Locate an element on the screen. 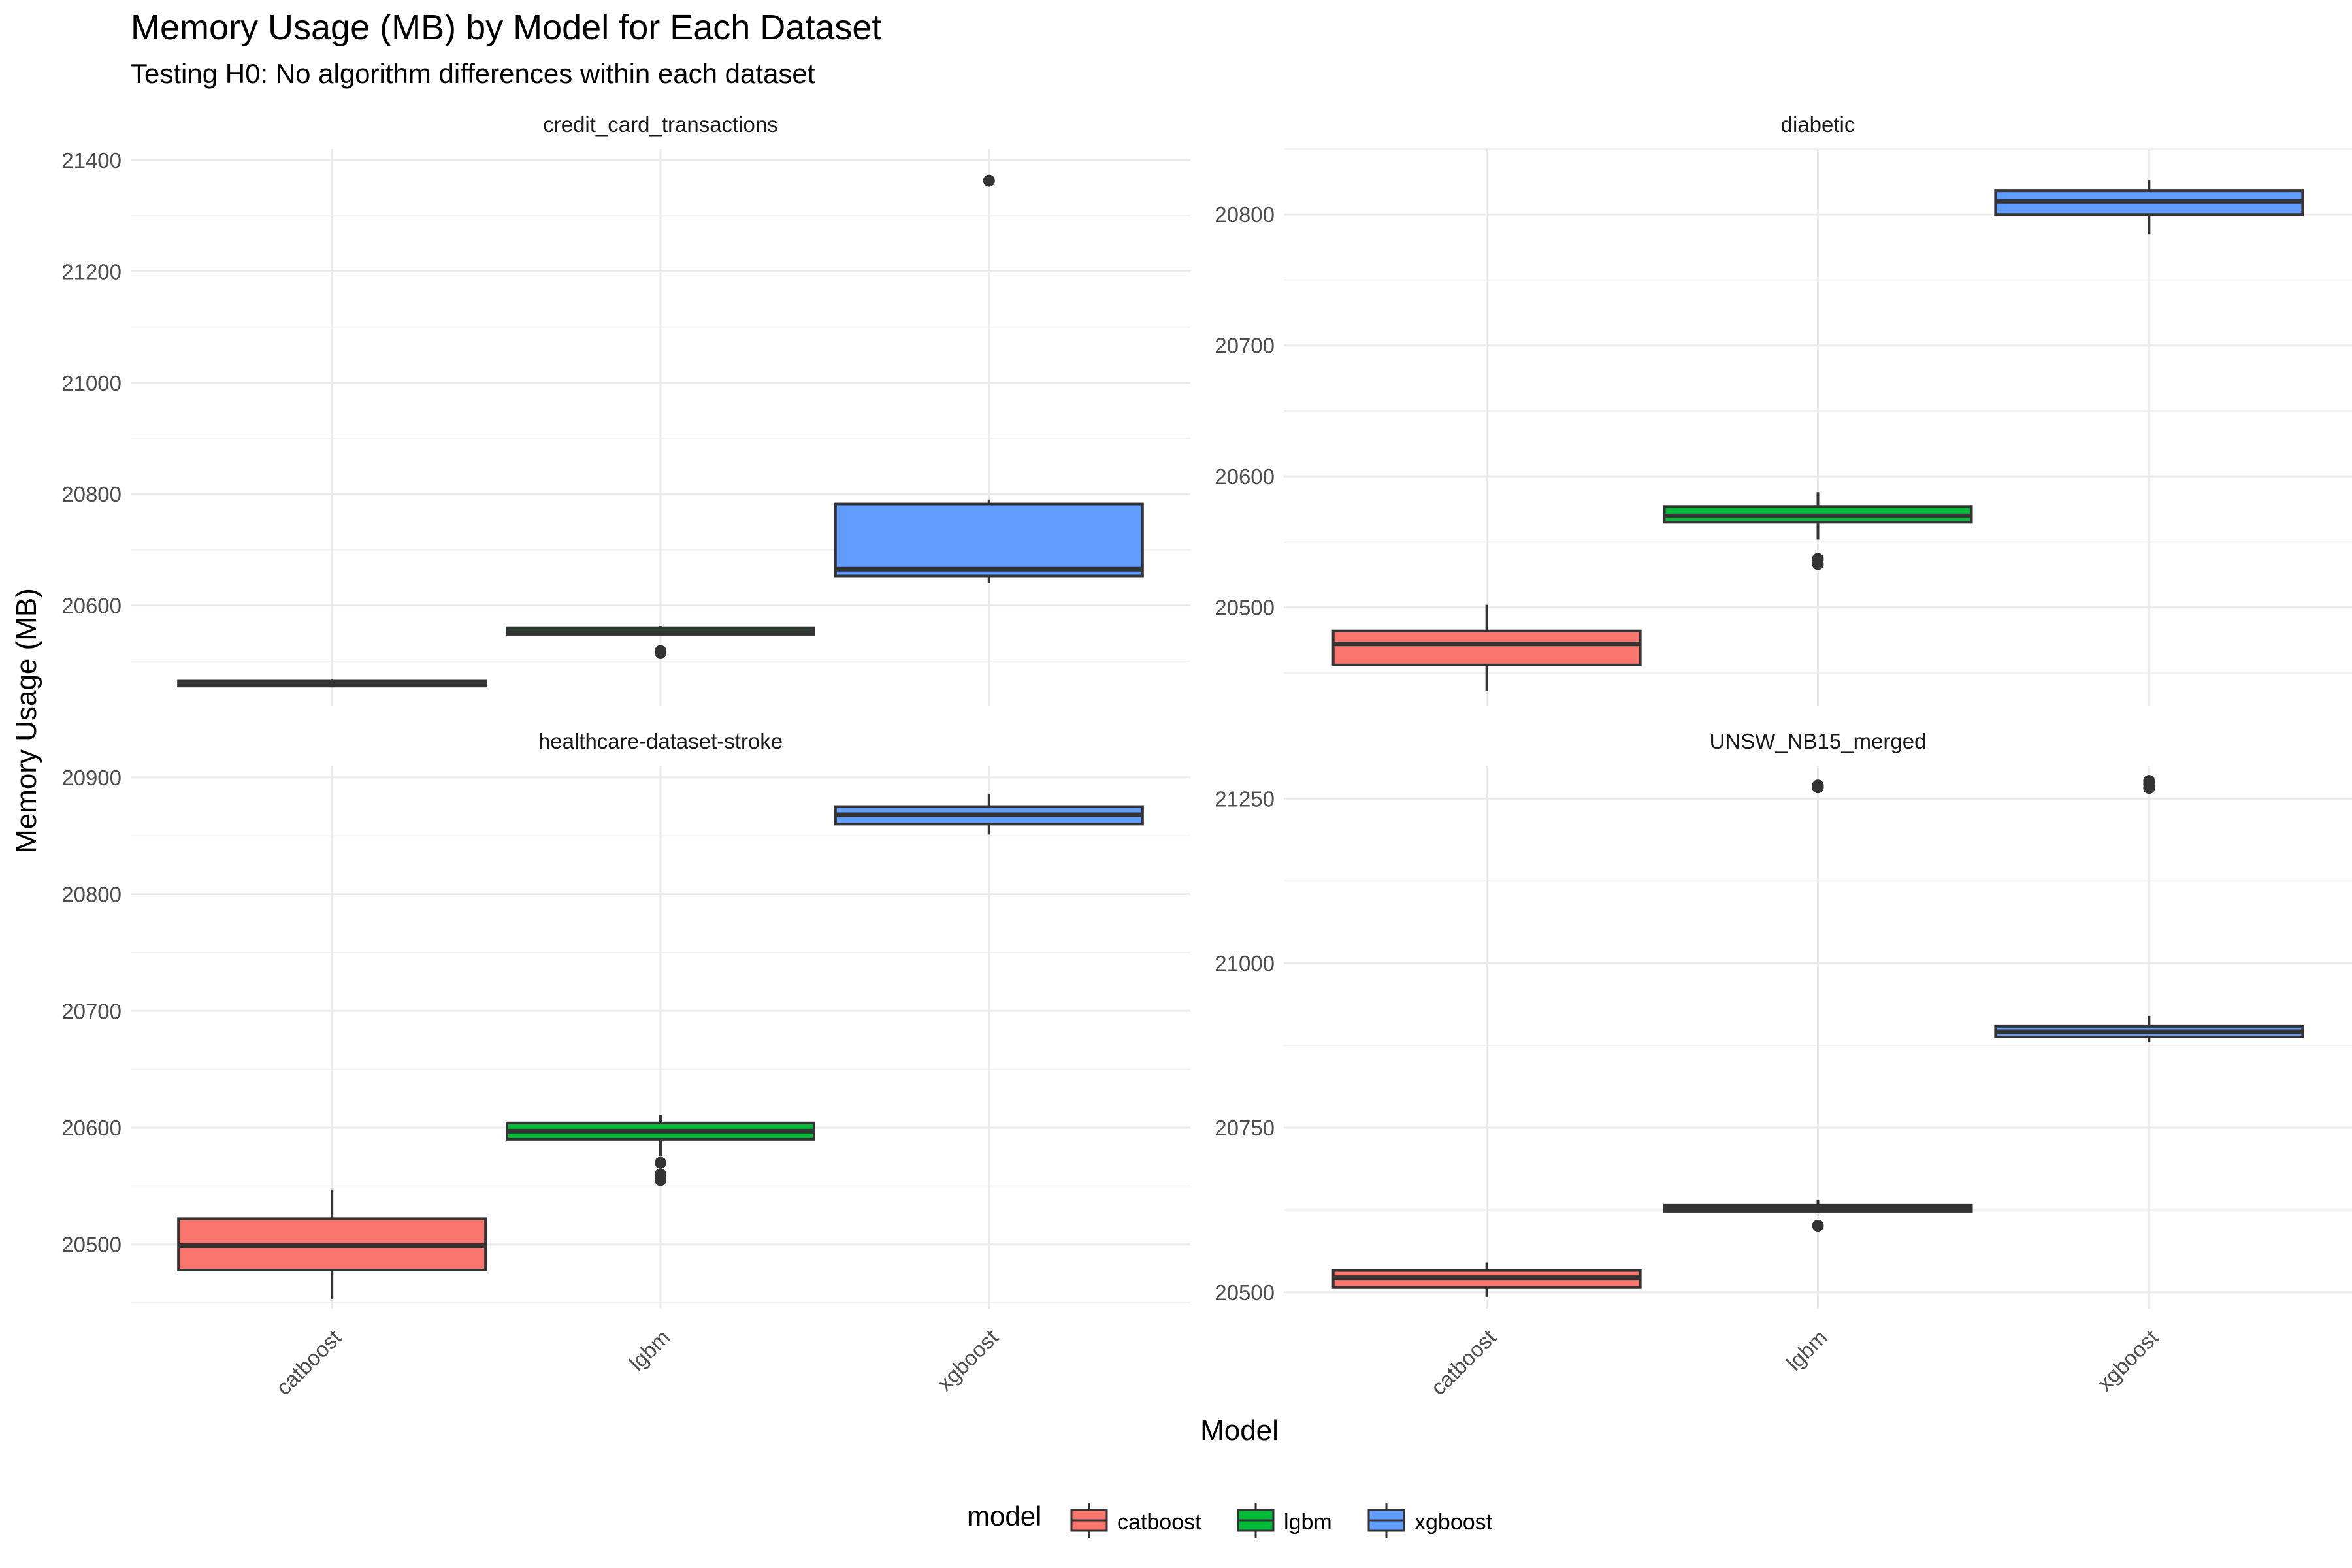 The height and width of the screenshot is (1568, 2352). legend-title: model is located at coordinates (1004, 1516).